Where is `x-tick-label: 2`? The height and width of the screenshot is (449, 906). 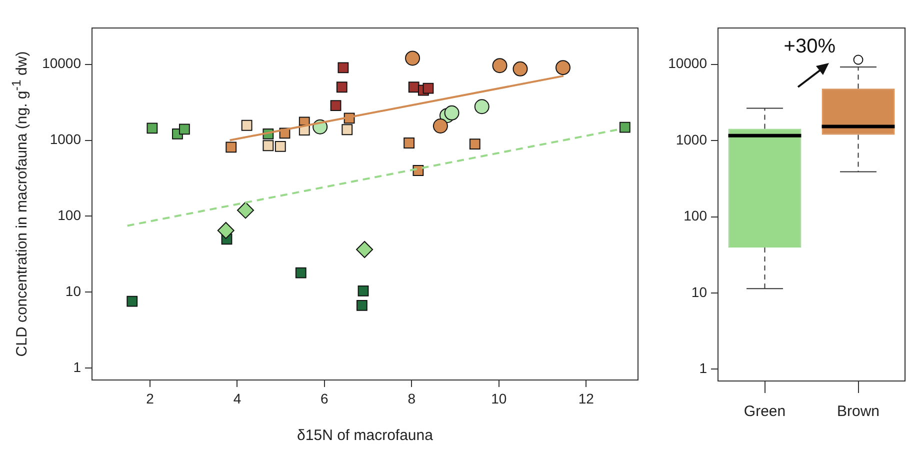
x-tick-label: 2 is located at coordinates (150, 398).